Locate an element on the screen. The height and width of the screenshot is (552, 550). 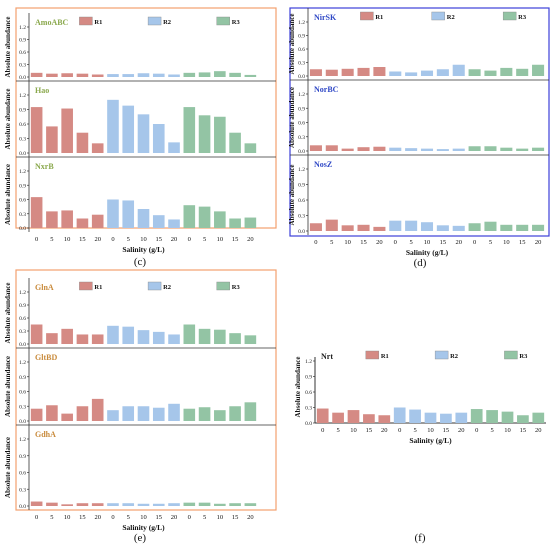
legend-label-R1: R1 is located at coordinates (379, 17).